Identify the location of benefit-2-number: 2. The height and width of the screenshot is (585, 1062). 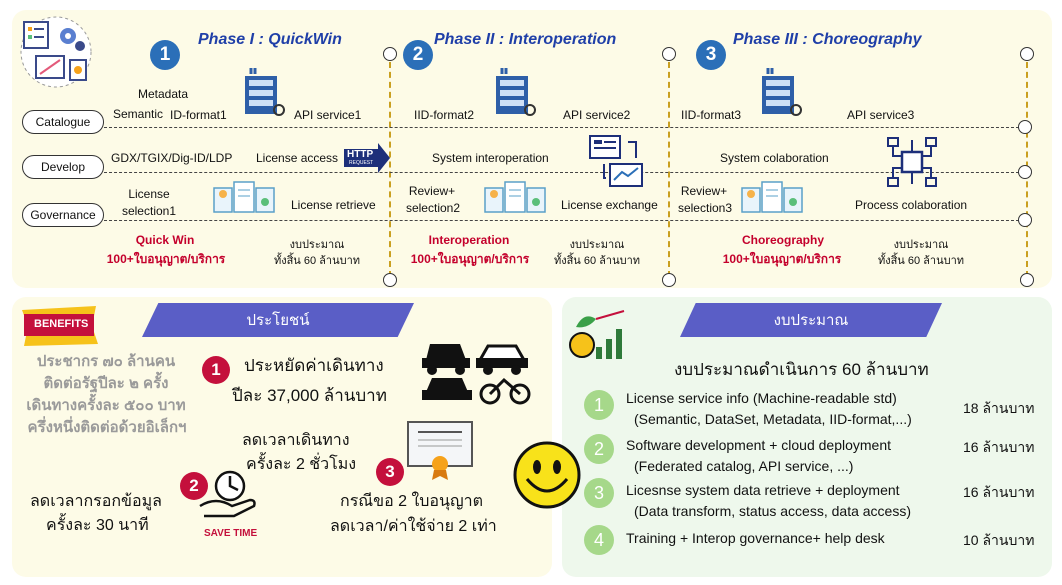
(194, 486).